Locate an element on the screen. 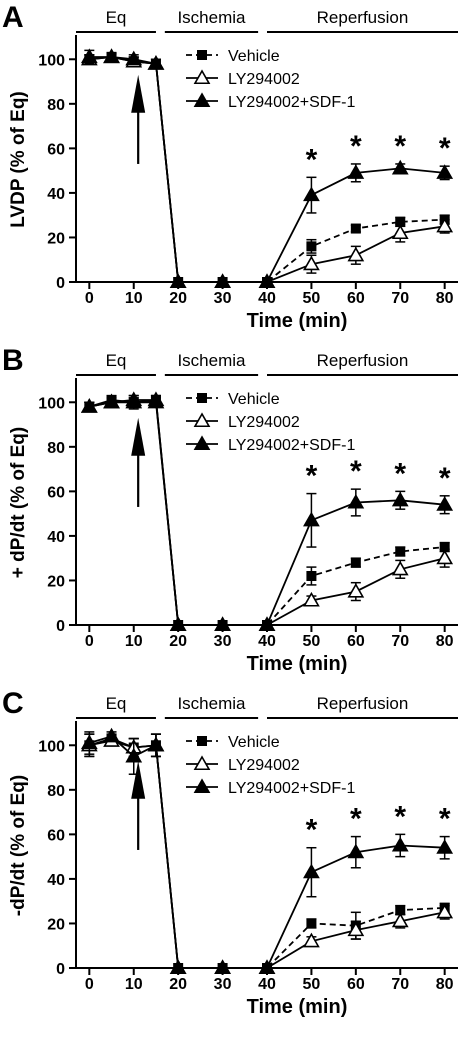 The height and width of the screenshot is (1044, 464). series-line is located at coordinates (134, 169).